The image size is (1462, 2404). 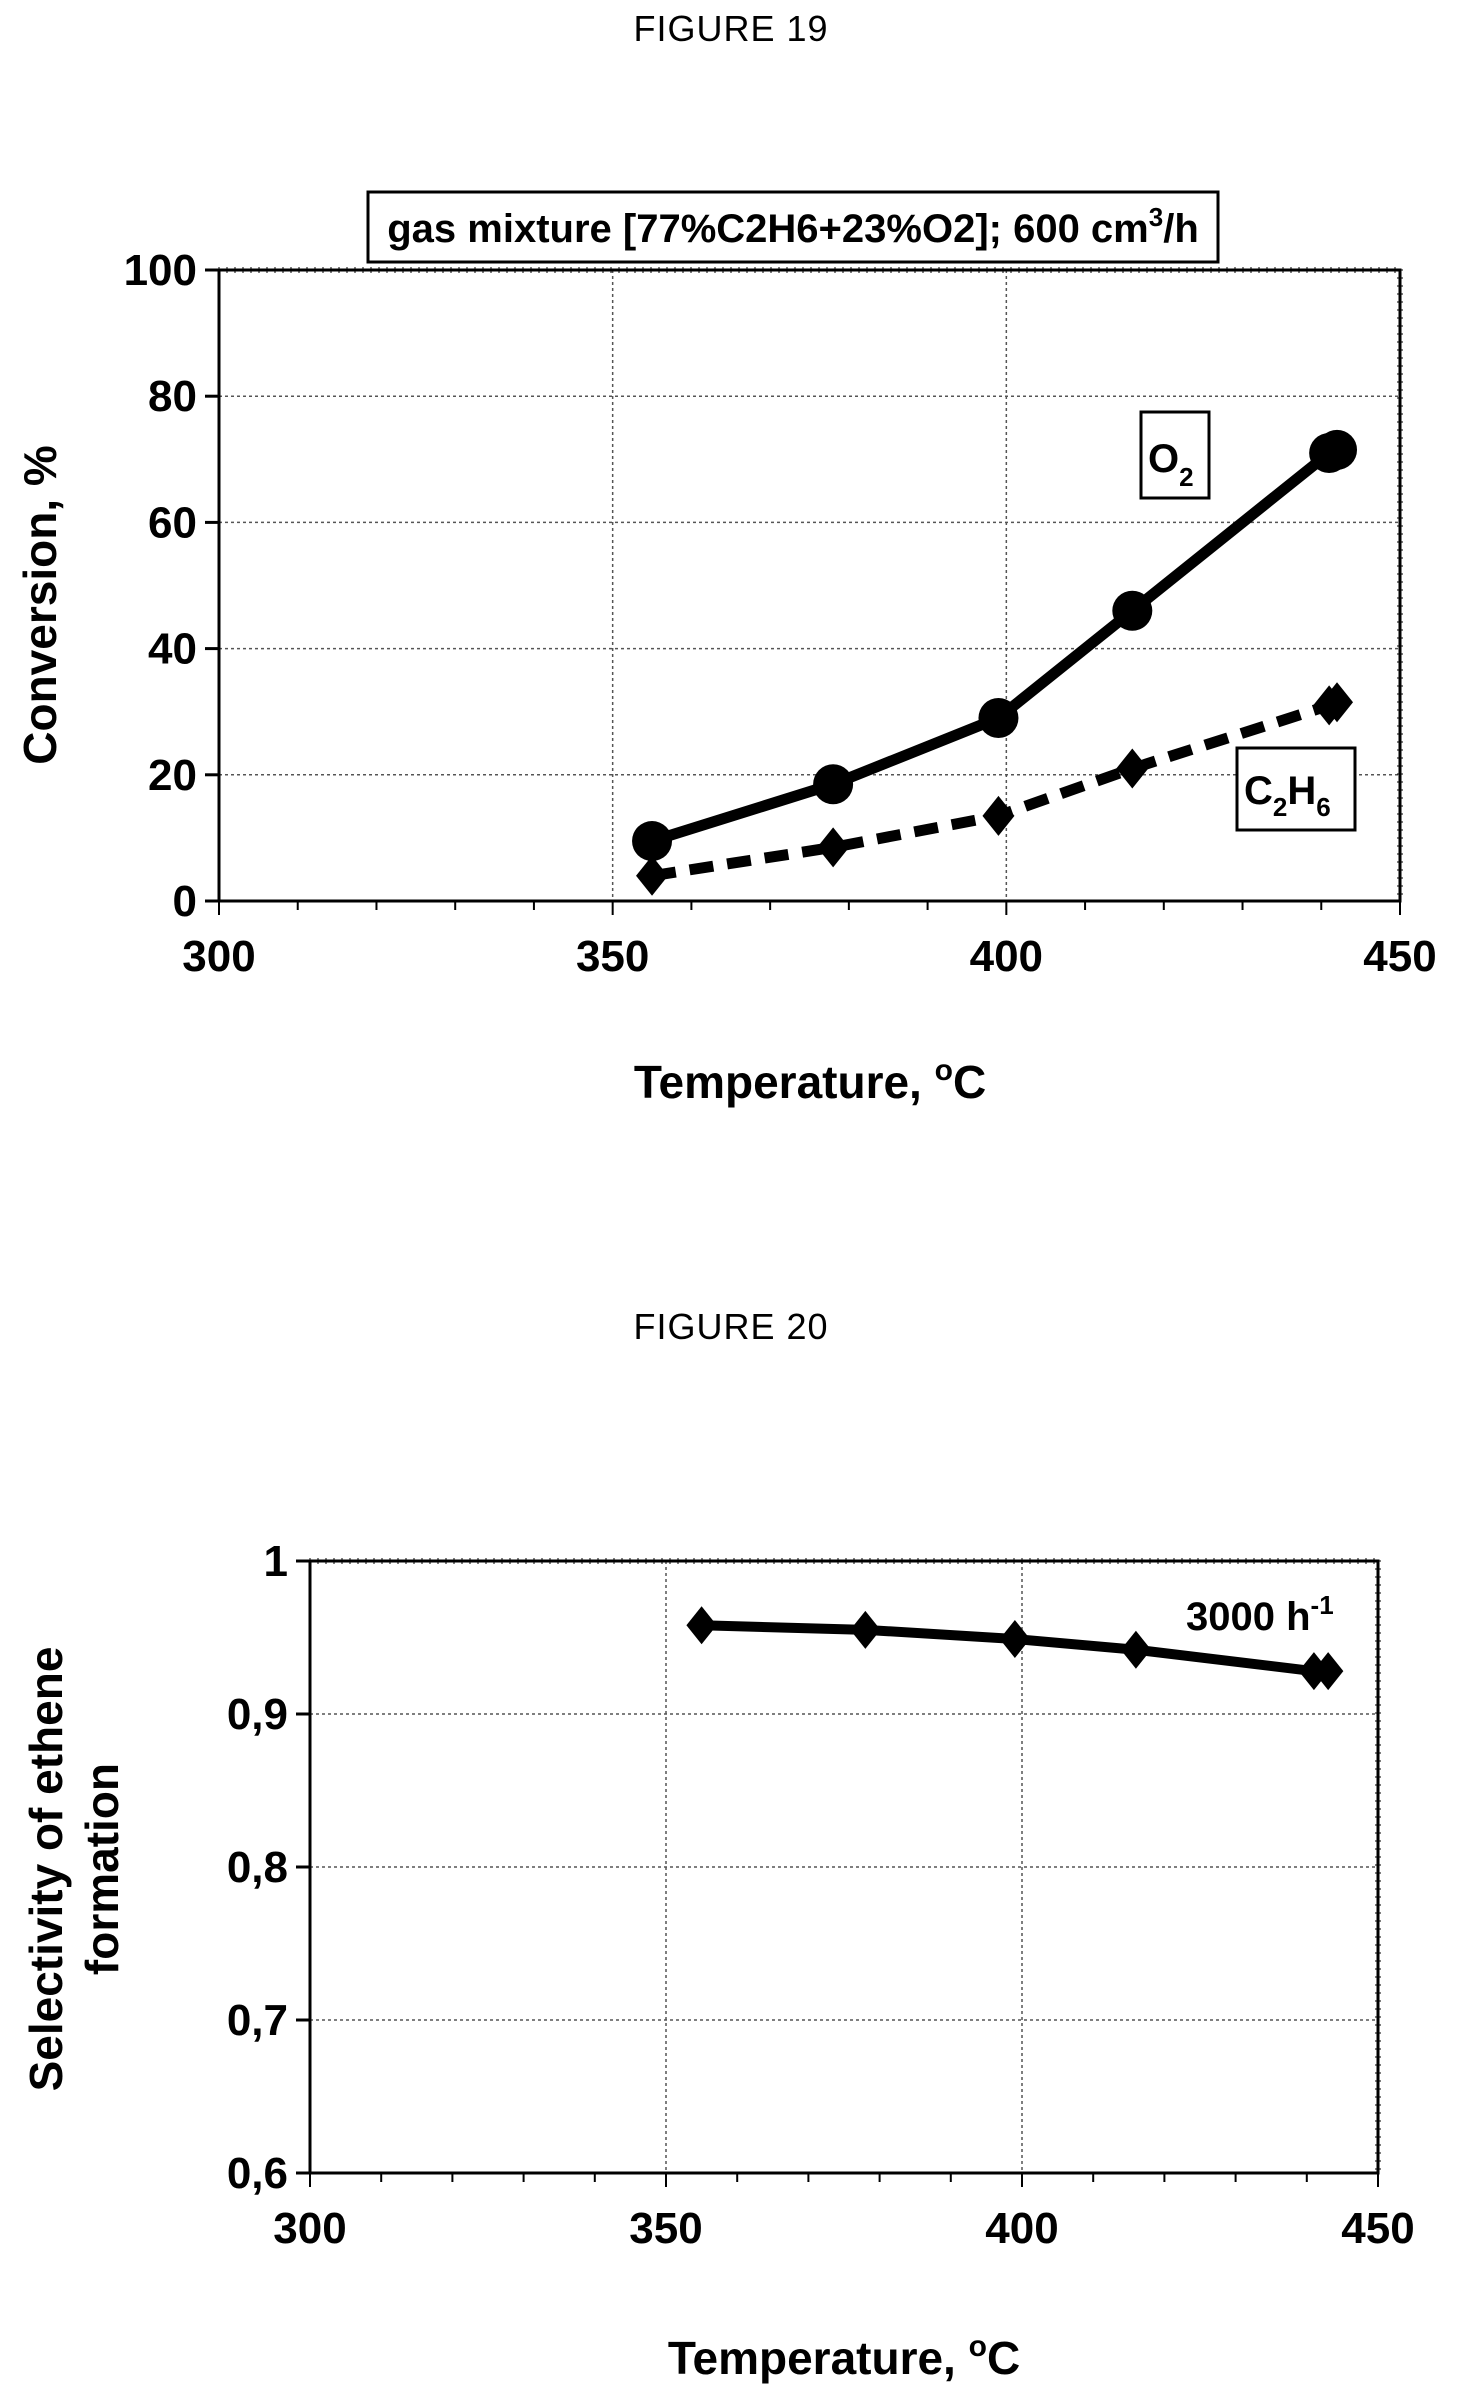 I want to click on y-tick-label: 20, so click(x=172, y=775).